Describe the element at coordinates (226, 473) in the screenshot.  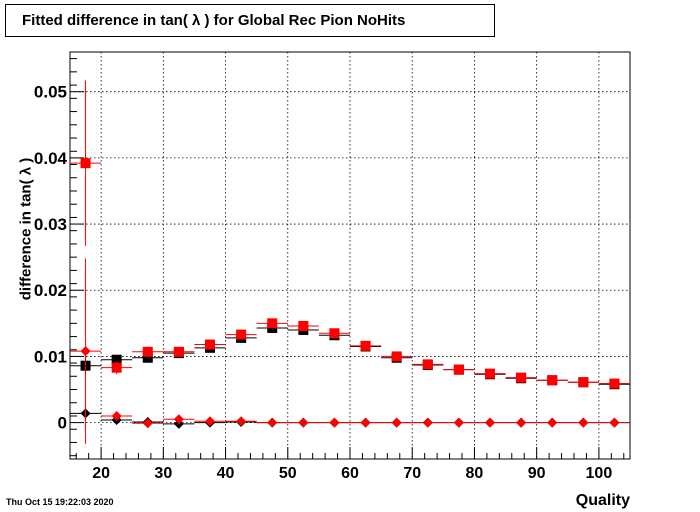
I see `x-tick-label: 40` at that location.